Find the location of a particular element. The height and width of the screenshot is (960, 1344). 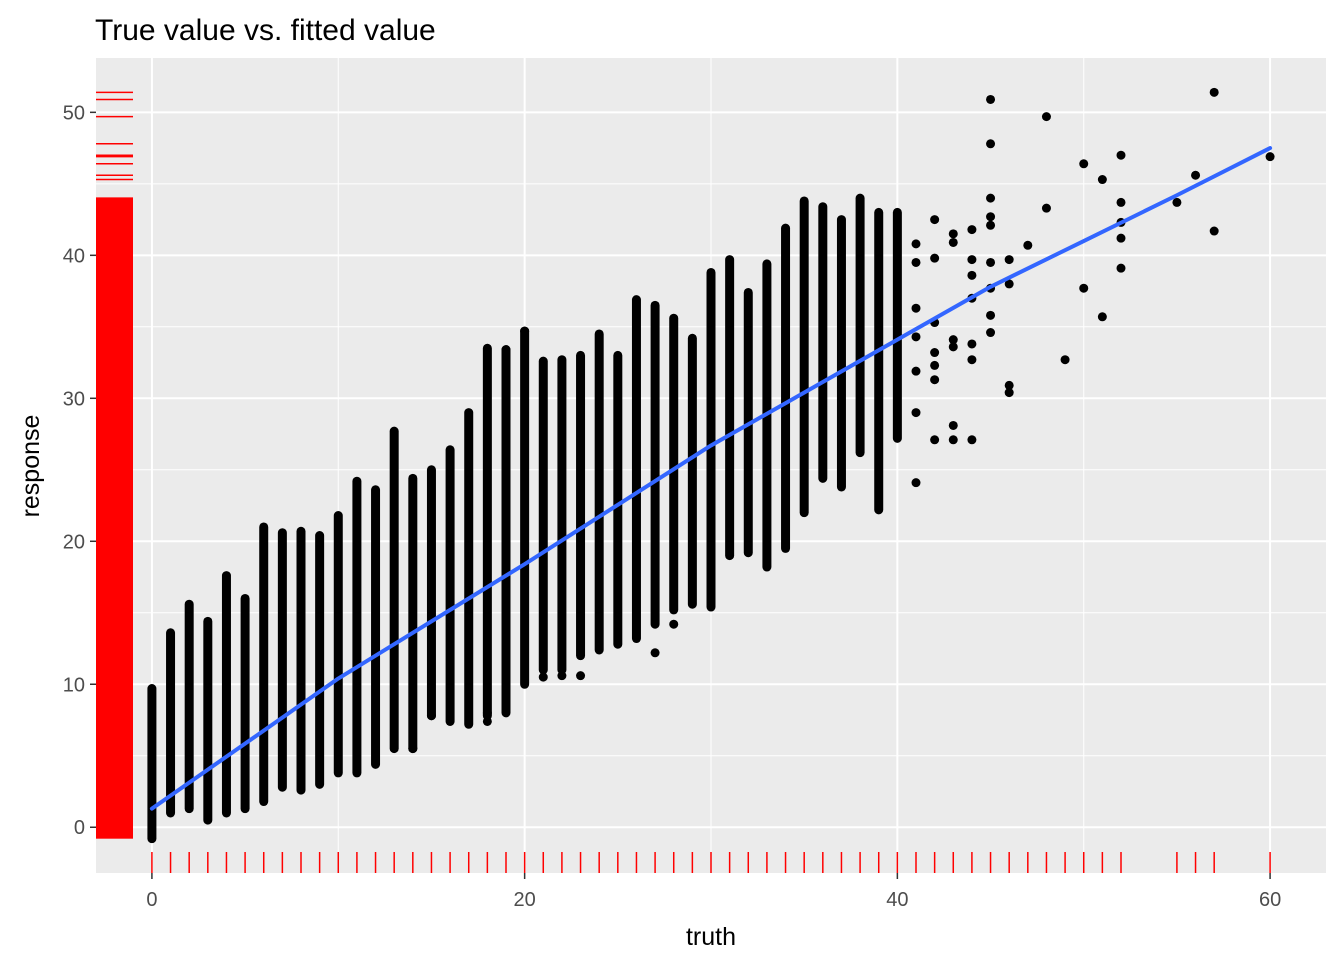

y-tick-label: 20 is located at coordinates (74, 542).